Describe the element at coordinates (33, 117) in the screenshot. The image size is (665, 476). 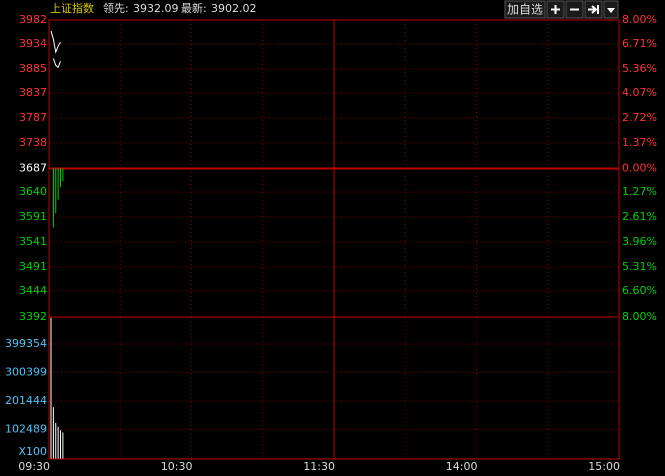
I see `y-tick-label: 3787` at that location.